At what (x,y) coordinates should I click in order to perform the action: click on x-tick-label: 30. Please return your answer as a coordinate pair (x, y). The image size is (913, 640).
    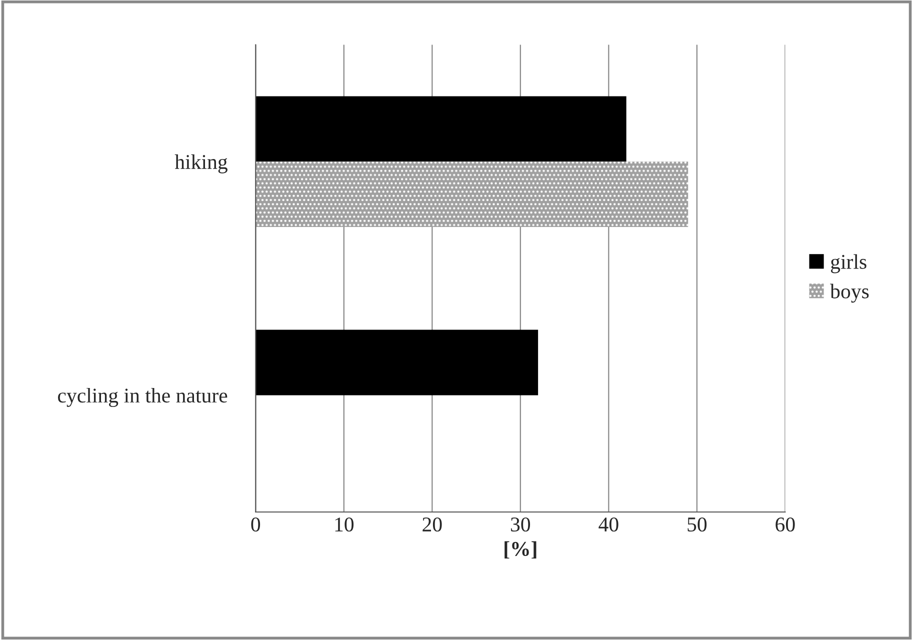
    Looking at the image, I should click on (520, 524).